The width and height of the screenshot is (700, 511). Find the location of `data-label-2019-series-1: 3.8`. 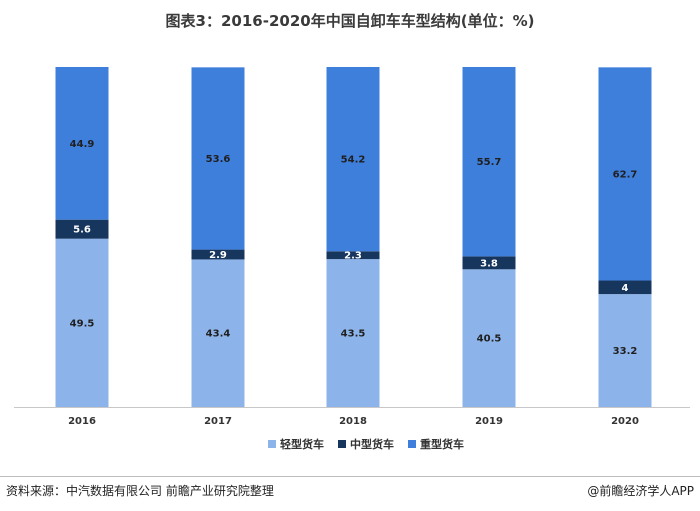

data-label-2019-series-1: 3.8 is located at coordinates (489, 263).